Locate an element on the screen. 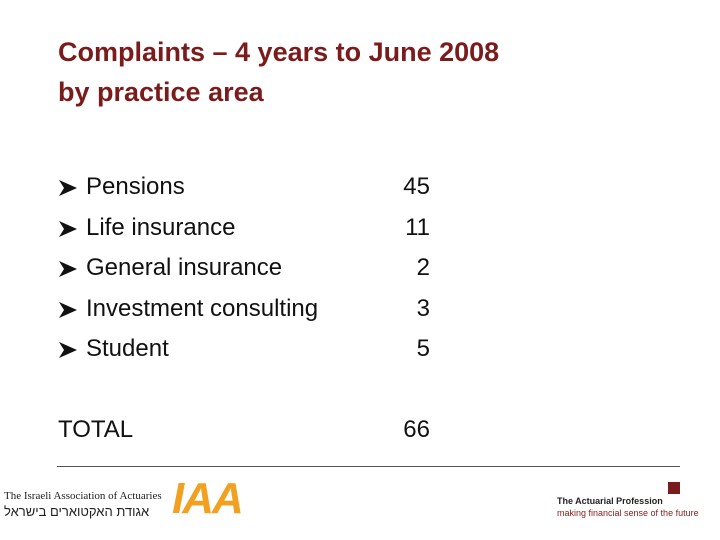  item-label: Pensions is located at coordinates (135, 186).